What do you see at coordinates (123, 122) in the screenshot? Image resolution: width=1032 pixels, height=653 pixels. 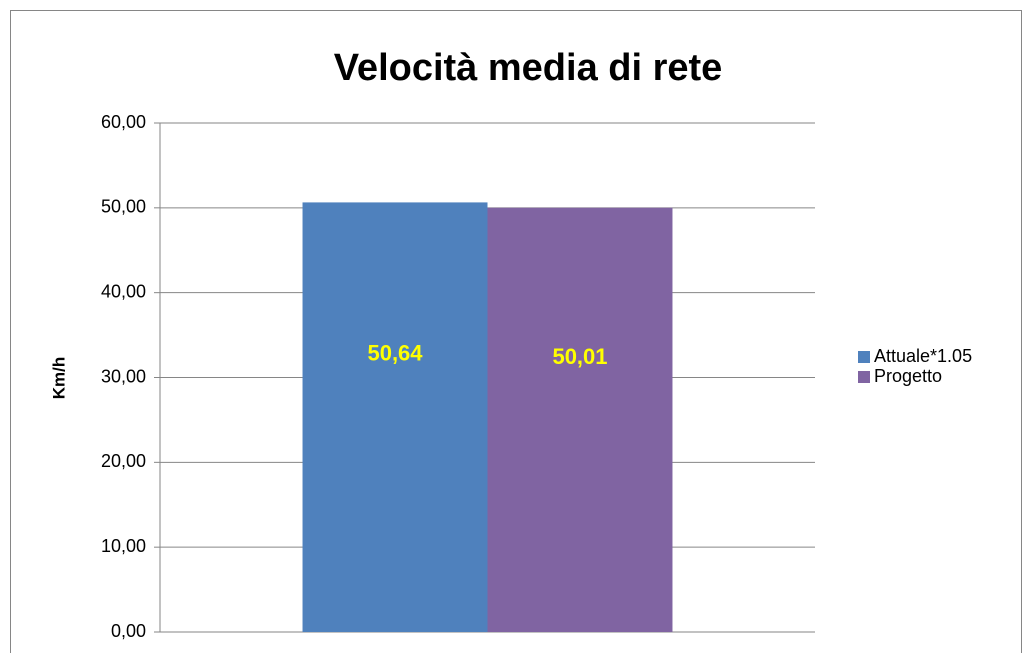 I see `y-tick-label: 60,00` at bounding box center [123, 122].